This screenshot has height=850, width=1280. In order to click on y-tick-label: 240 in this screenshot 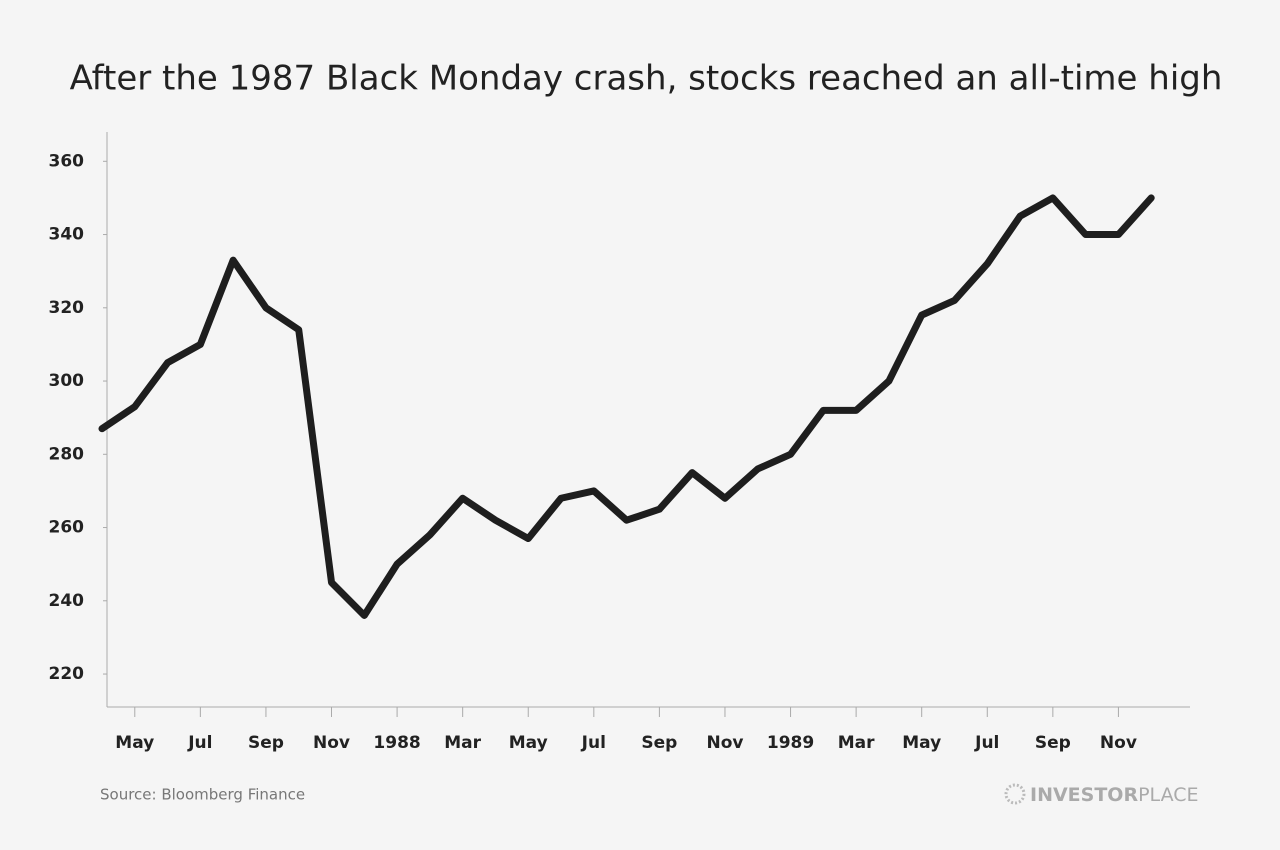, I will do `click(67, 601)`.